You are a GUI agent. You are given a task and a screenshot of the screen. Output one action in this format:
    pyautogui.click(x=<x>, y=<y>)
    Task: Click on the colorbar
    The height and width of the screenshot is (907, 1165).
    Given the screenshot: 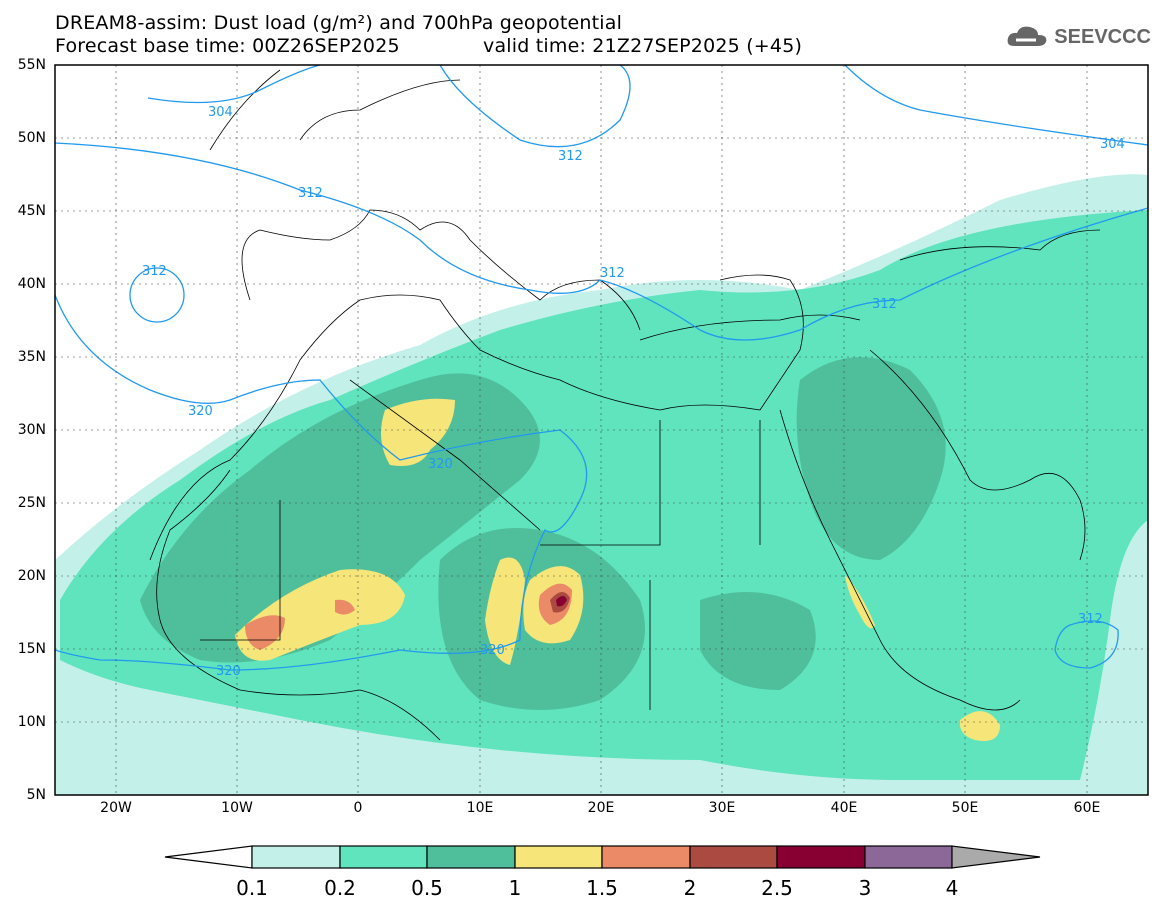 What is the action you would take?
    pyautogui.click(x=602, y=857)
    